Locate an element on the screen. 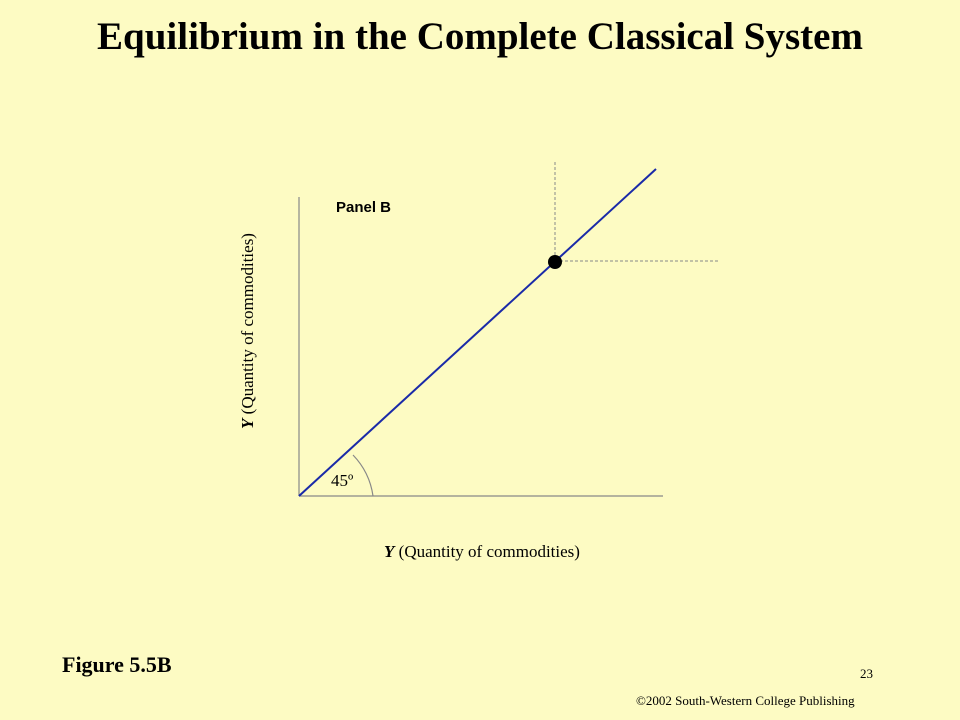  copyright-notice: ©2002 South-Western College Publishing is located at coordinates (745, 700).